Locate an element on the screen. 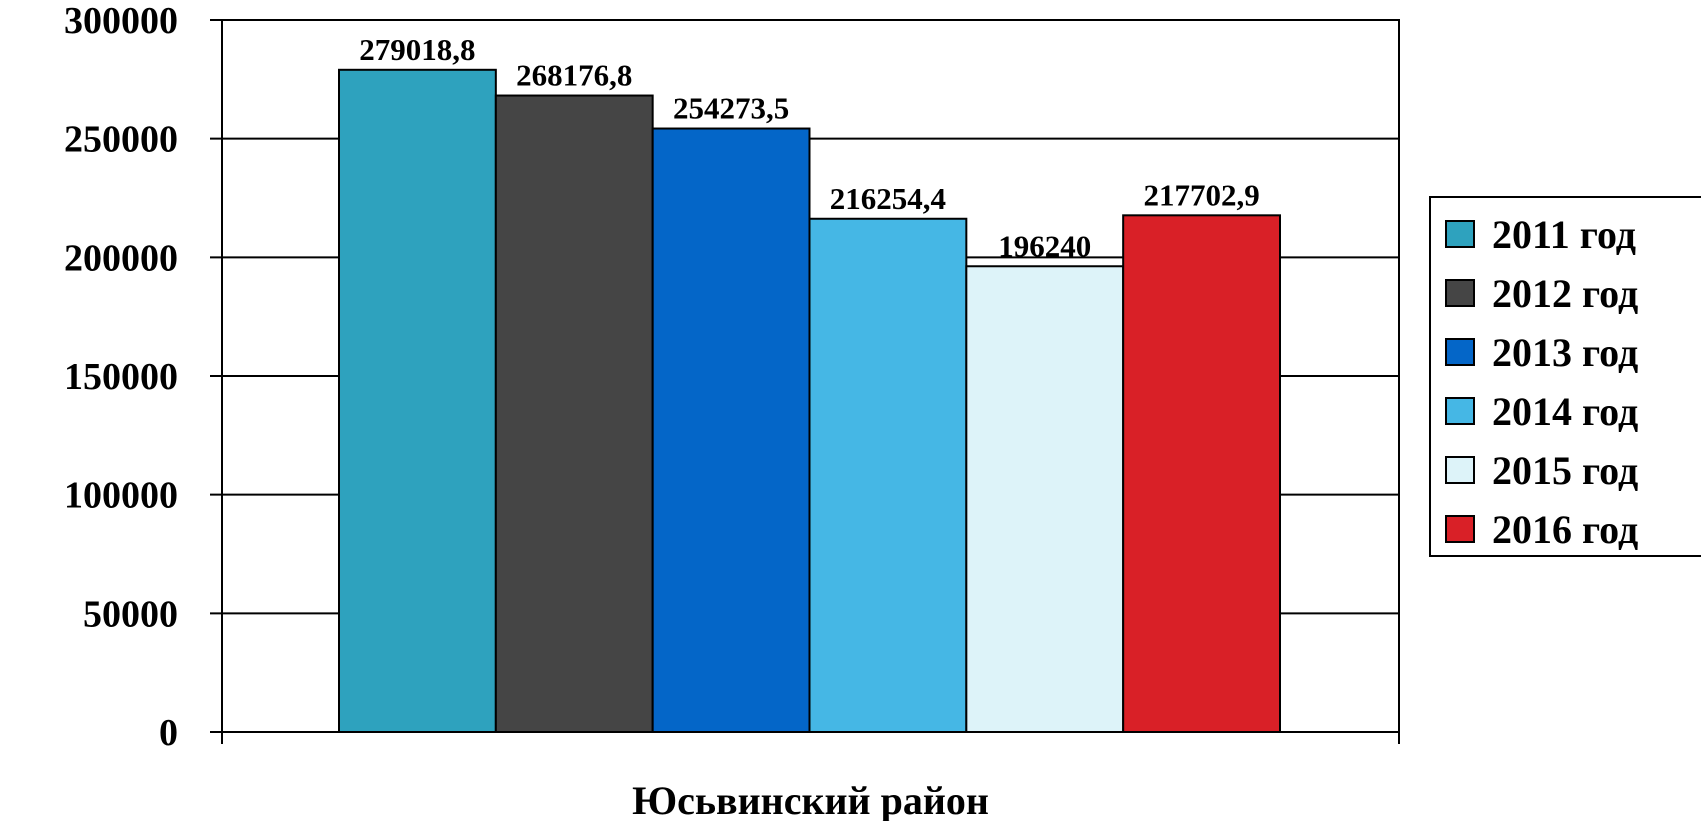  data-label: 268176,8 is located at coordinates (574, 75).